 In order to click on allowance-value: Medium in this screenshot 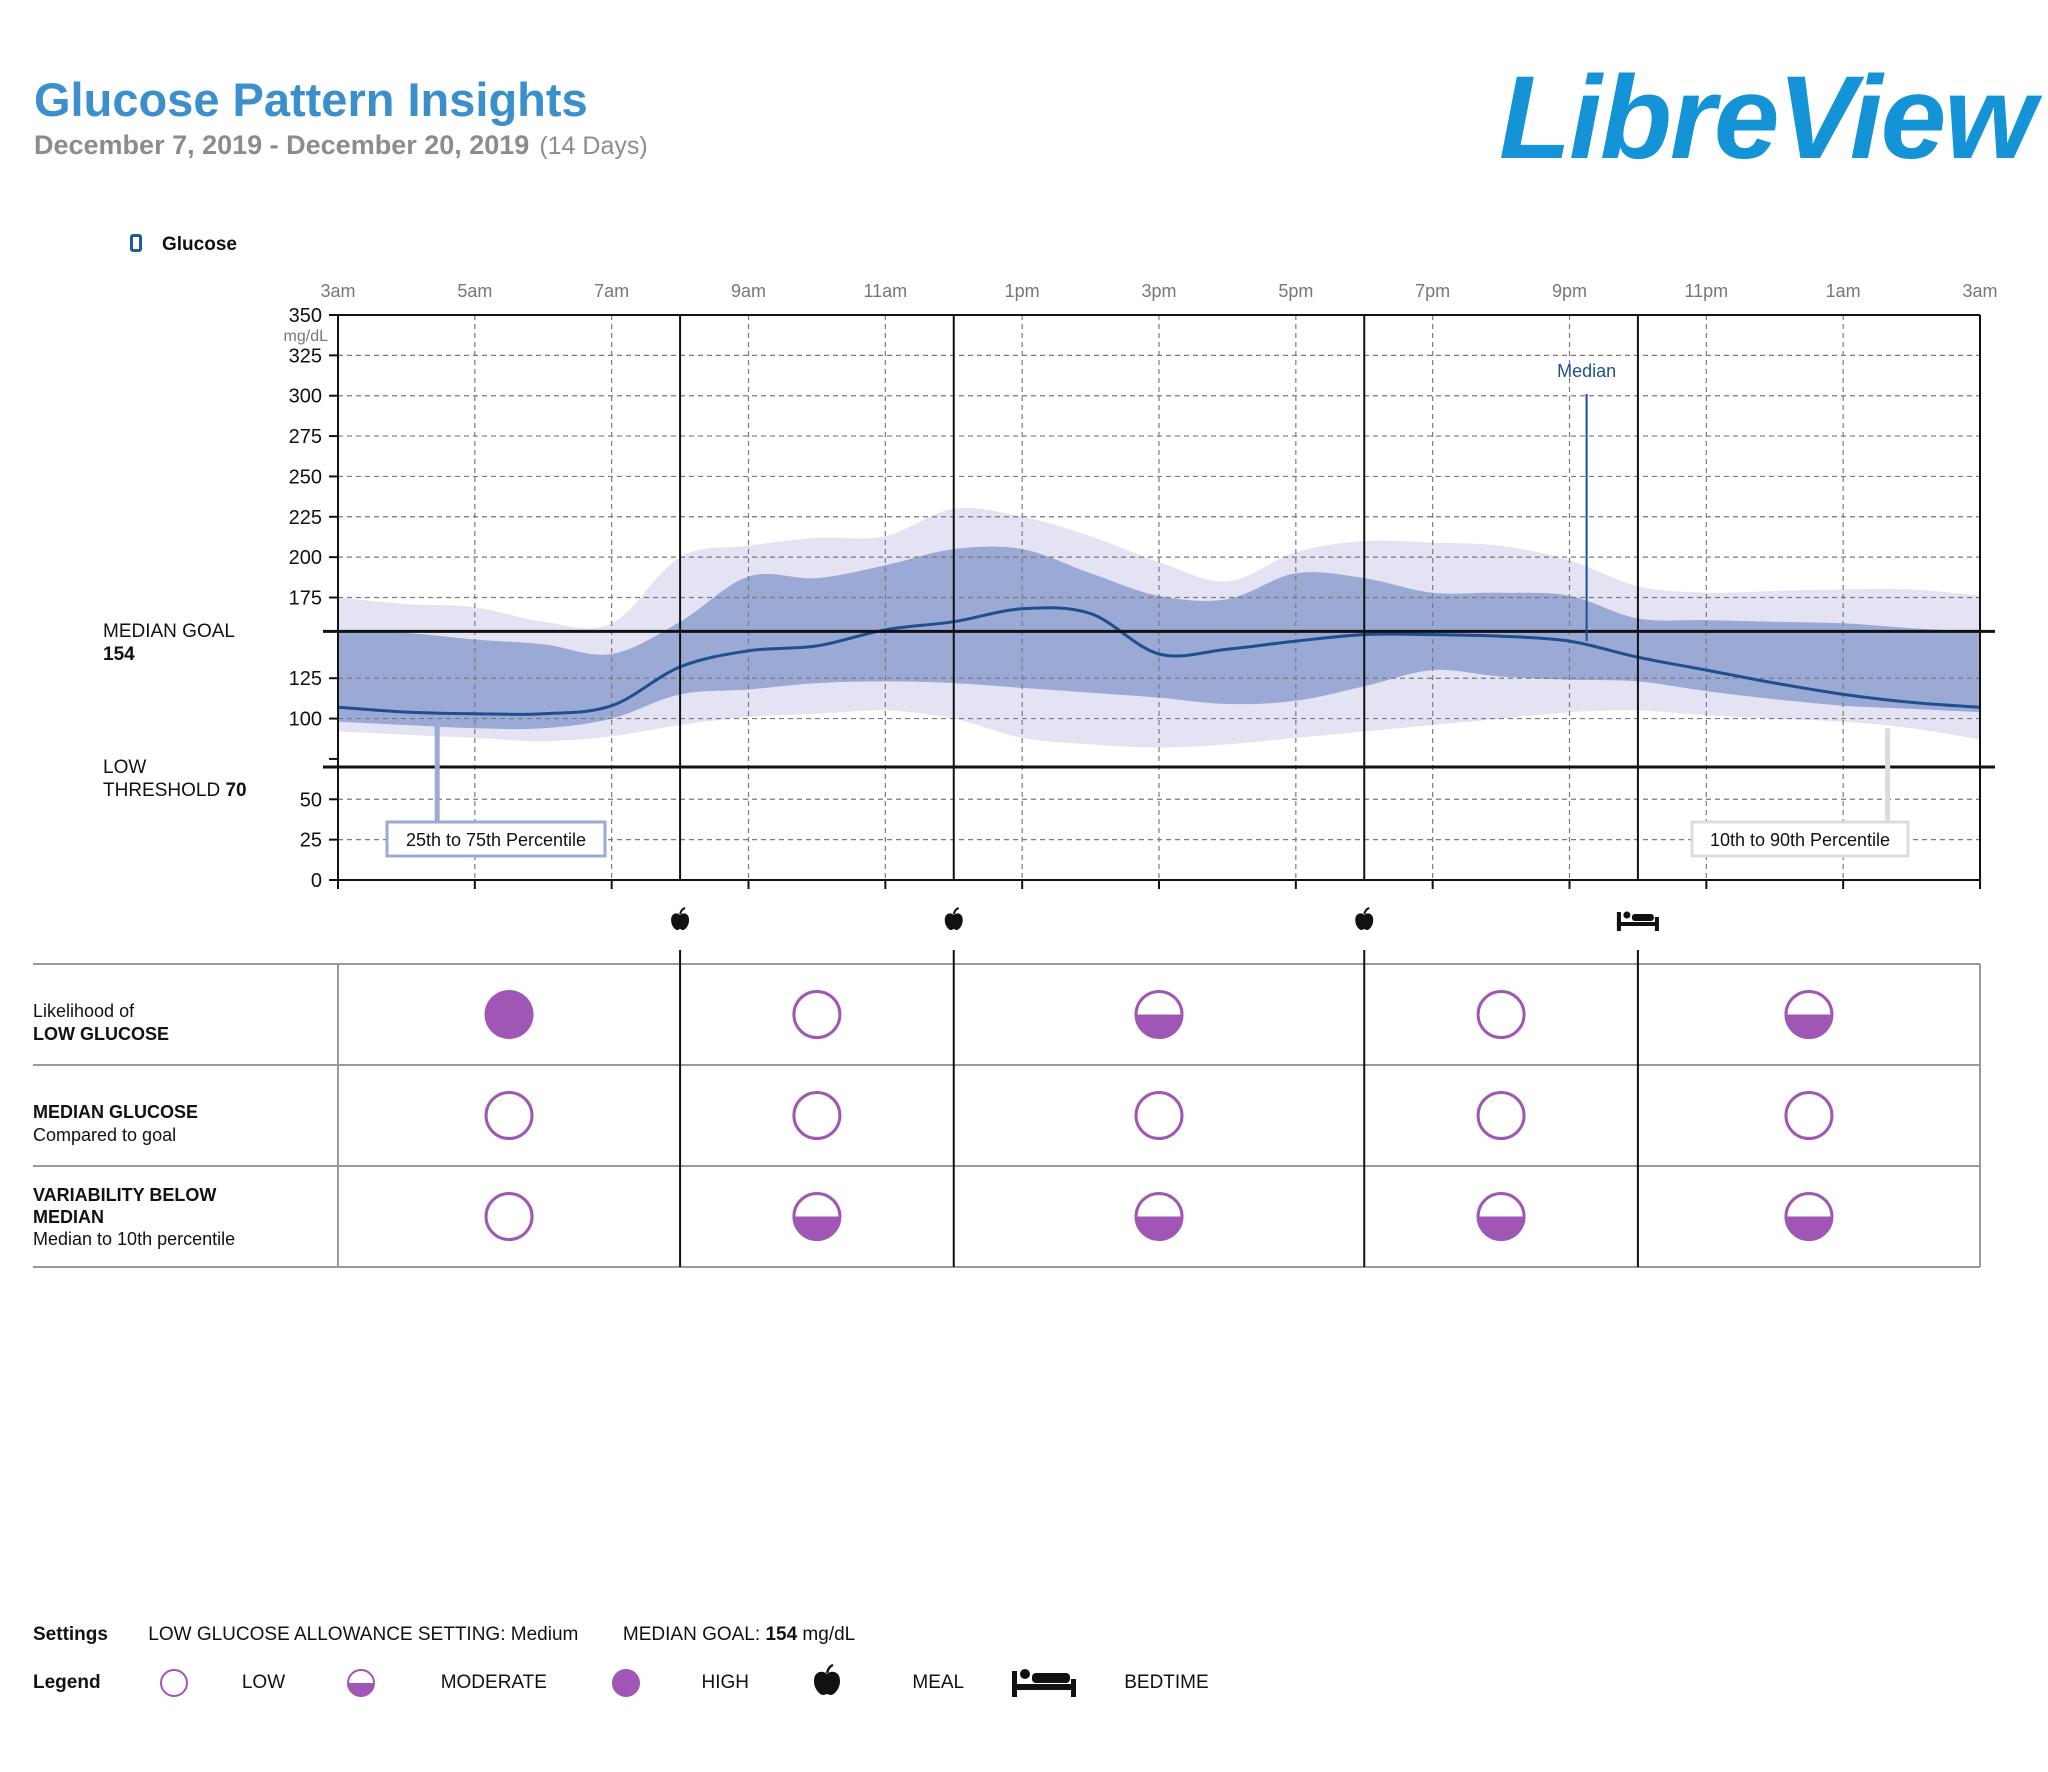, I will do `click(544, 1634)`.